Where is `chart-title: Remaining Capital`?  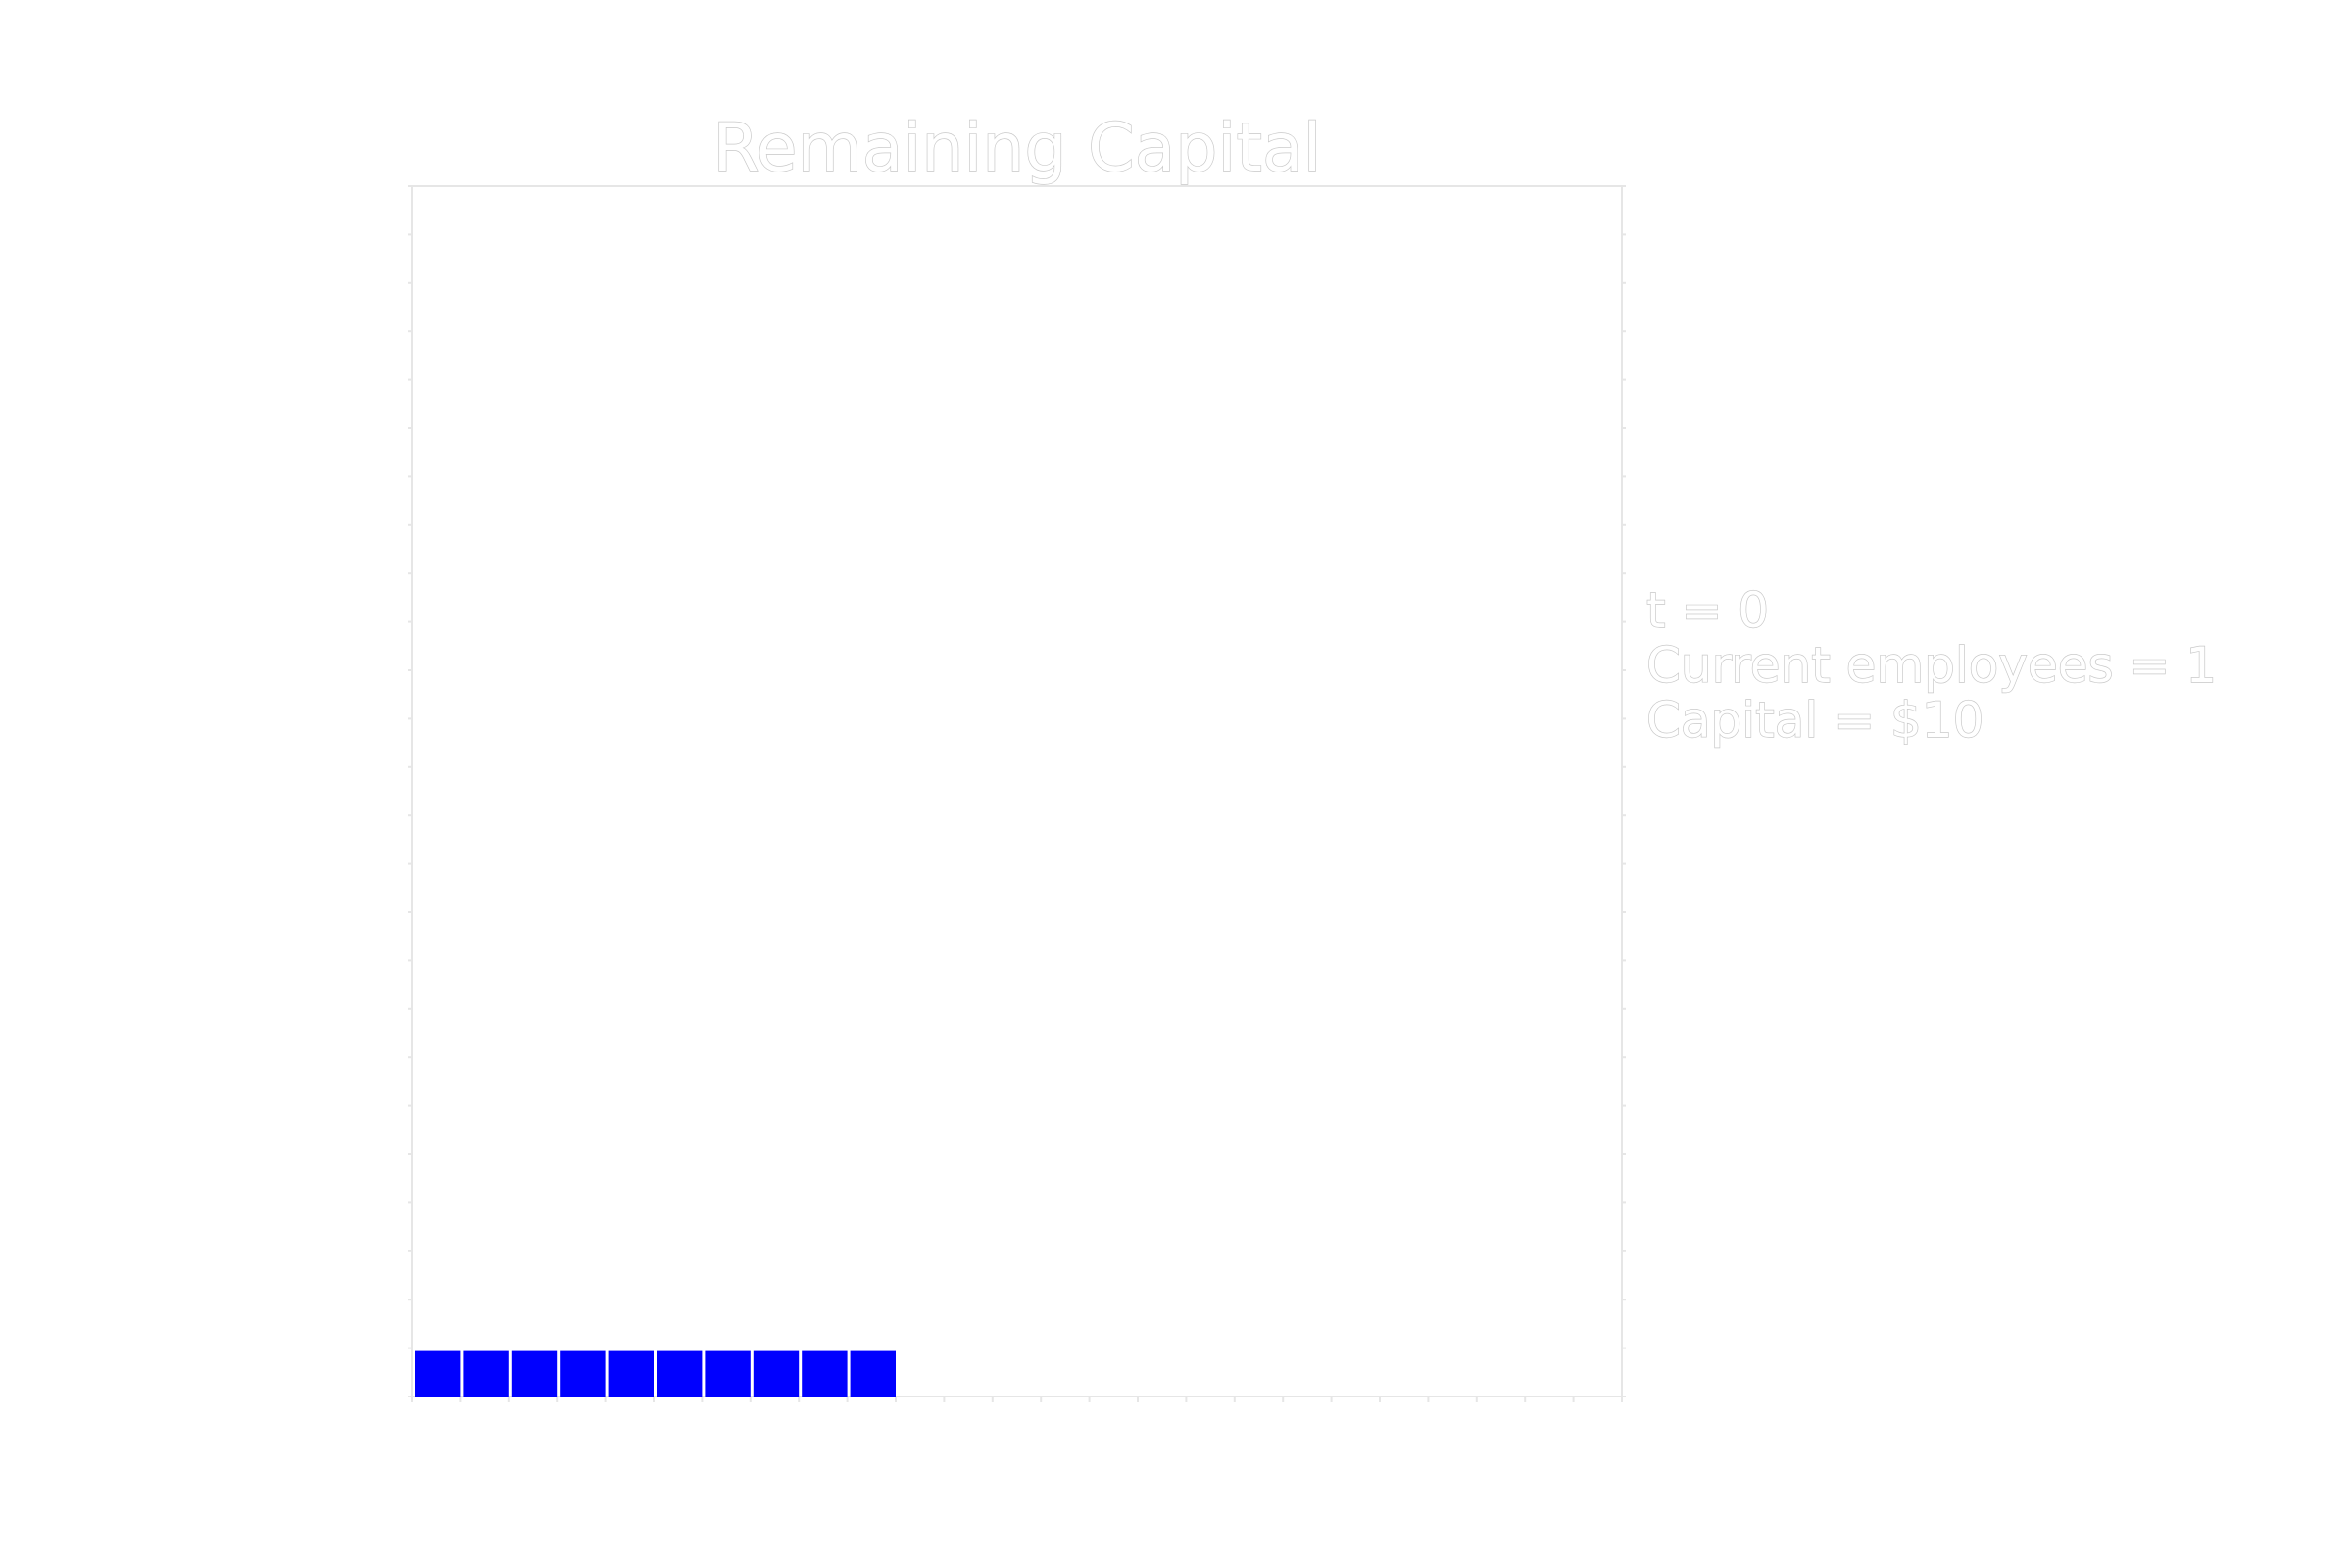 chart-title: Remaining Capital is located at coordinates (1016, 148).